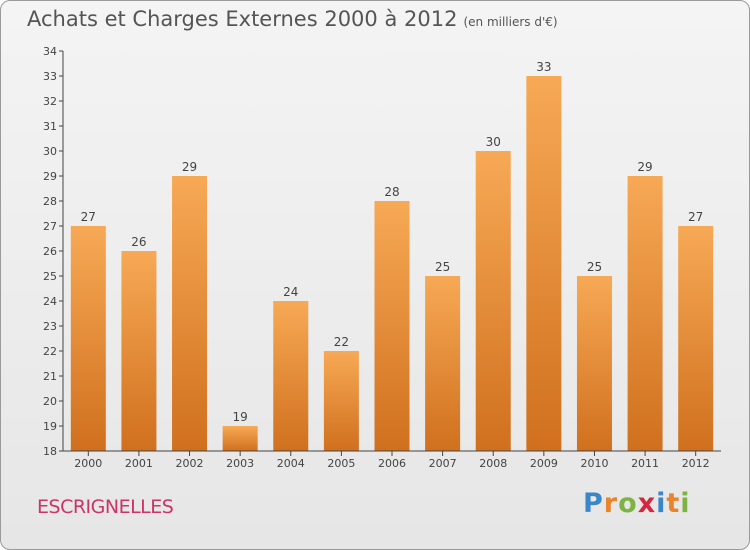 The height and width of the screenshot is (550, 750). Describe the element at coordinates (138, 242) in the screenshot. I see `bar-value-label: 26` at that location.